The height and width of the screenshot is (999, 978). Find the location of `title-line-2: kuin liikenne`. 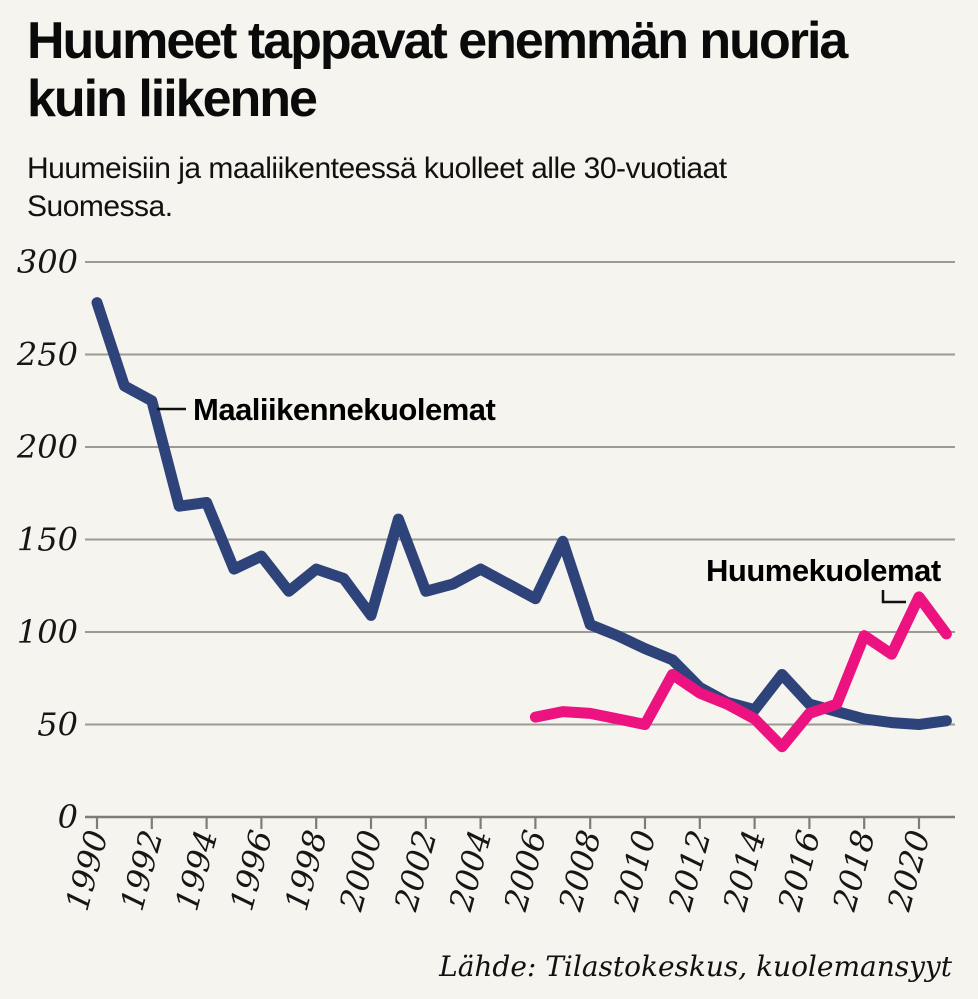

title-line-2: kuin liikenne is located at coordinates (172, 99).